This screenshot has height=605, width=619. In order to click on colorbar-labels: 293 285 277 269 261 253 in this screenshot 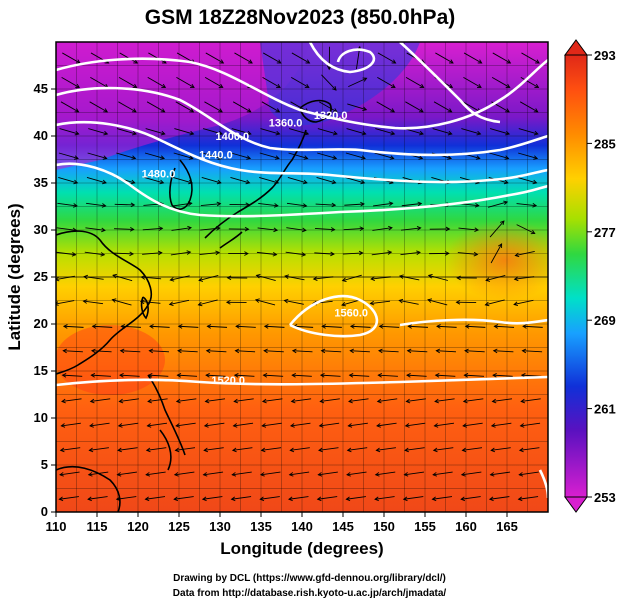, I will do `click(601, 276)`.